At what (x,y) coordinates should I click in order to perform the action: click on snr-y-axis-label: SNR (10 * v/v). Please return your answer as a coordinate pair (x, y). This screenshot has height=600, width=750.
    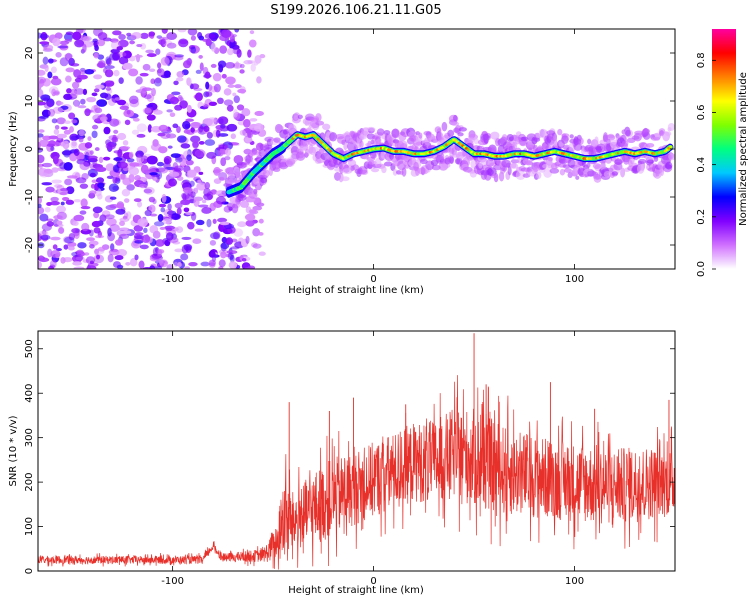
    Looking at the image, I should click on (13, 450).